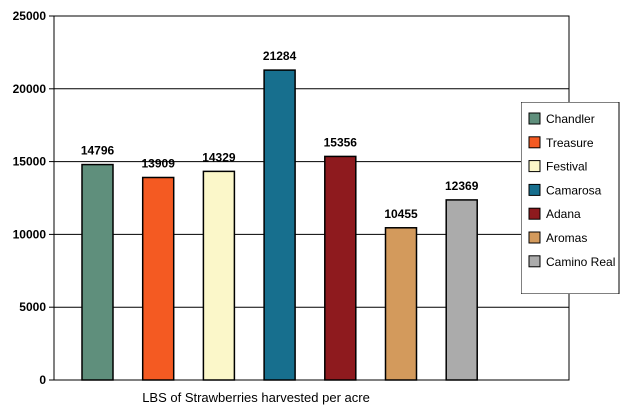 The height and width of the screenshot is (409, 621). What do you see at coordinates (461, 290) in the screenshot?
I see `bar-camino-real` at bounding box center [461, 290].